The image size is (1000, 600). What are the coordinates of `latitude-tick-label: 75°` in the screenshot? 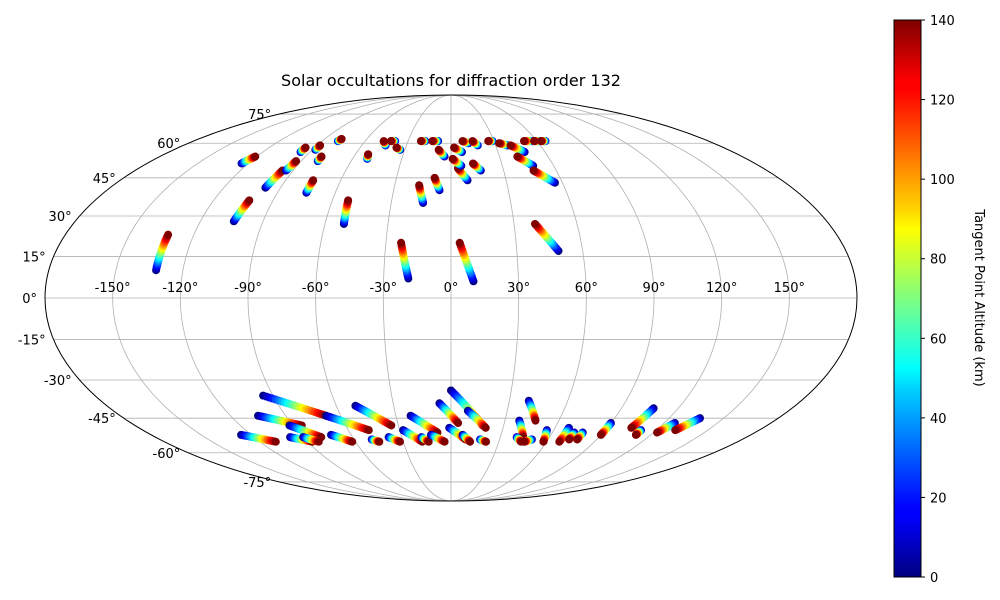 It's located at (259, 115).